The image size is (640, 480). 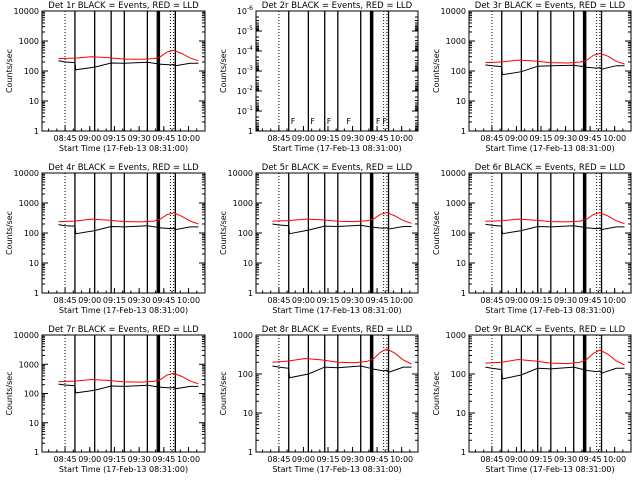 What do you see at coordinates (337, 6) in the screenshot?
I see `panel-title: Det 2r BLACK = Events, RED = LLD` at bounding box center [337, 6].